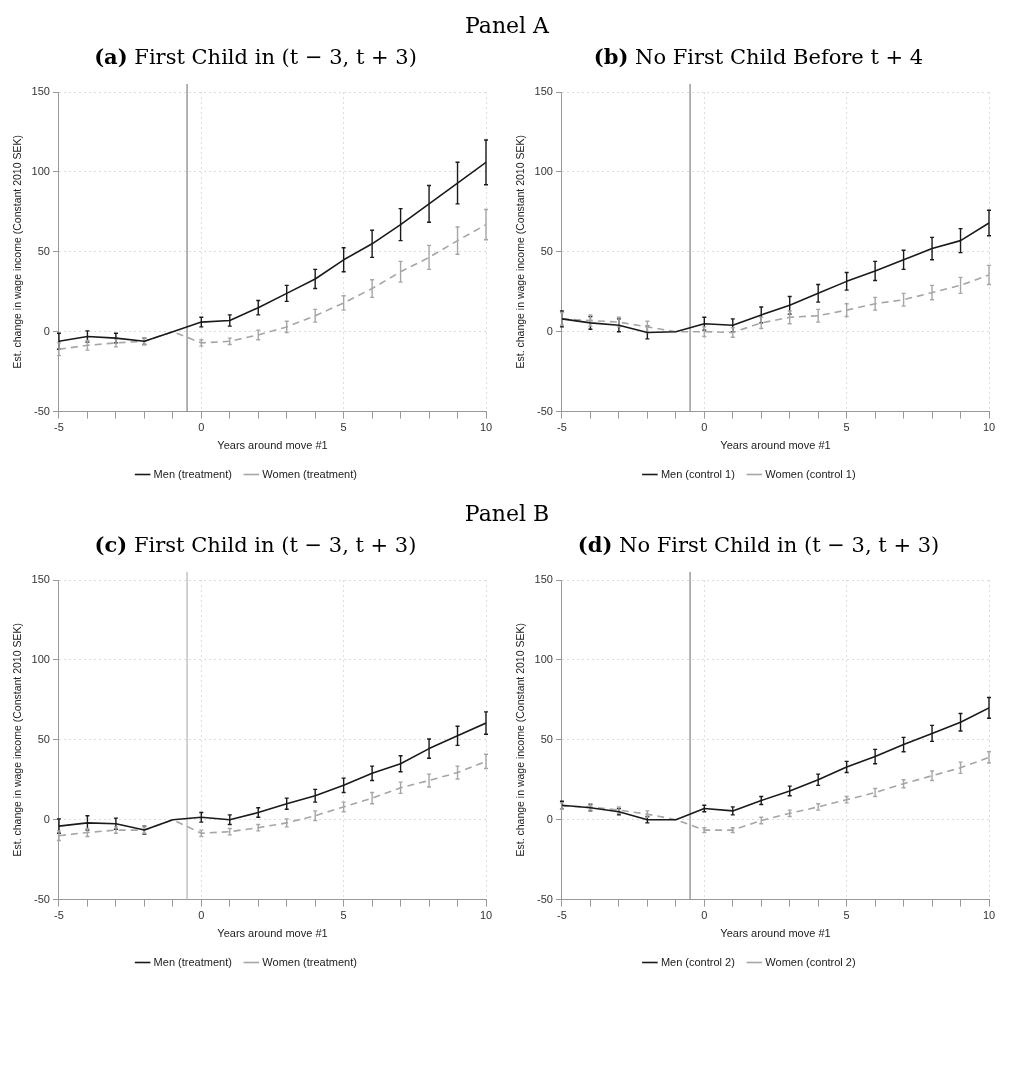 The height and width of the screenshot is (1077, 1014). I want to click on legend-label: Women (control 1), so click(810, 473).